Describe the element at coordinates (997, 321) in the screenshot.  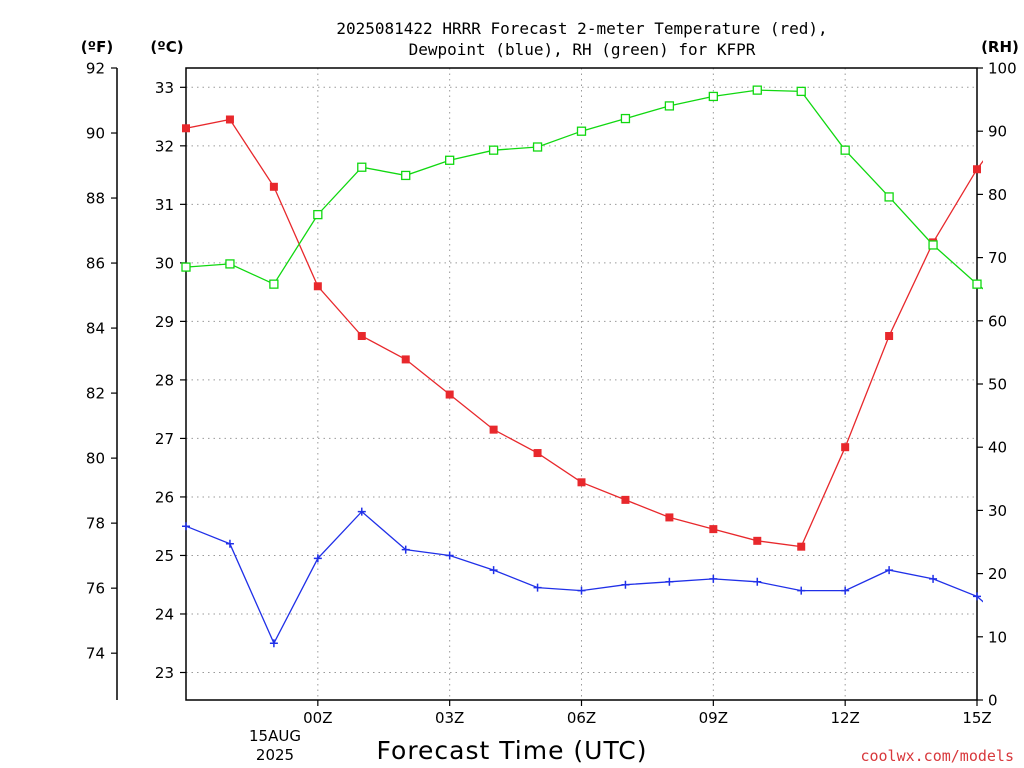
I see `rh-tick-label: 60` at that location.